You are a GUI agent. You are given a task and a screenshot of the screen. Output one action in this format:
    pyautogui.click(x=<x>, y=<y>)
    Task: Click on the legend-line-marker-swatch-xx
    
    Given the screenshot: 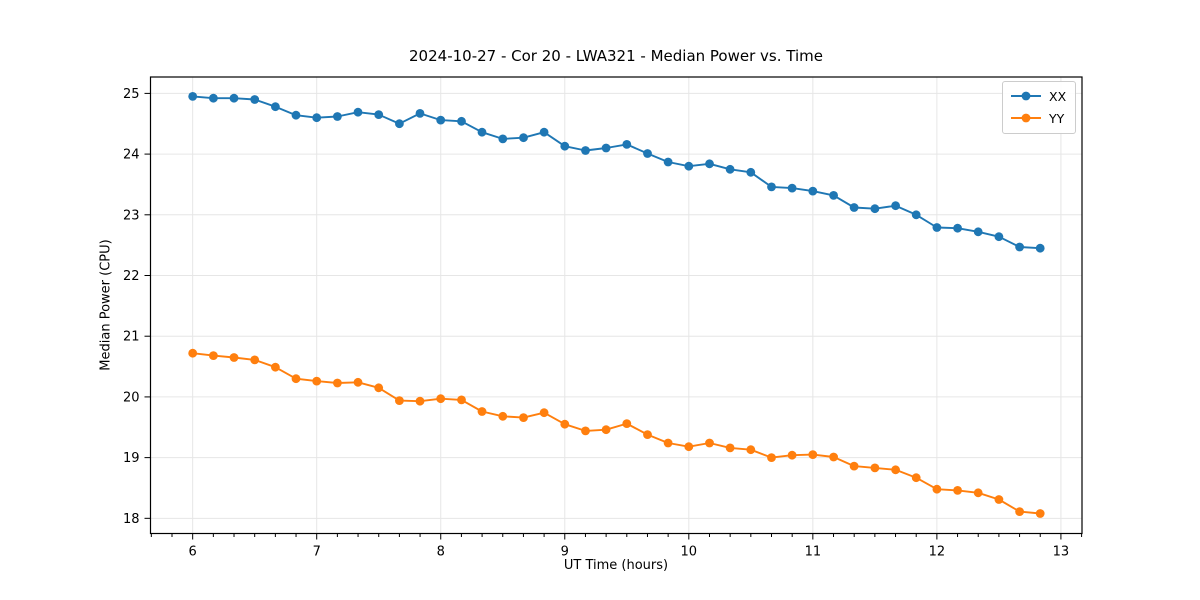 What is the action you would take?
    pyautogui.click(x=1026, y=96)
    